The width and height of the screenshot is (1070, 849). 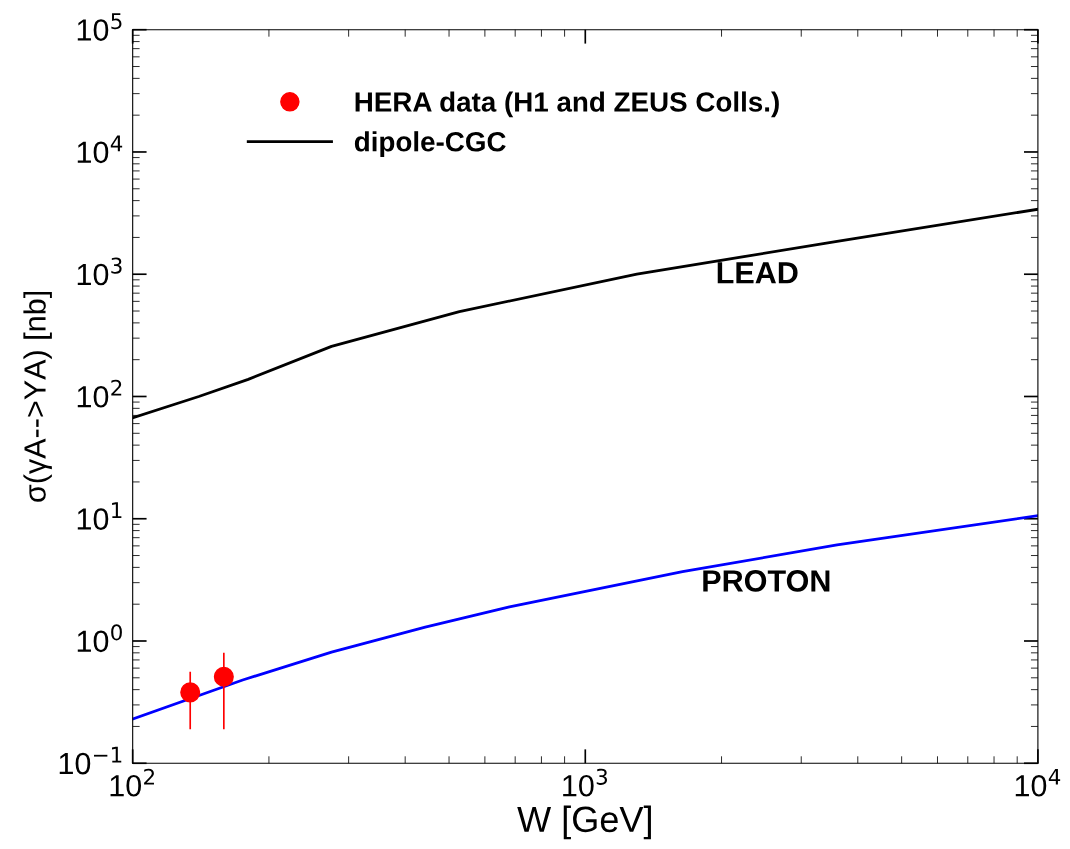 I want to click on y-tick-label: 10$^{0}$, so click(x=99, y=638).